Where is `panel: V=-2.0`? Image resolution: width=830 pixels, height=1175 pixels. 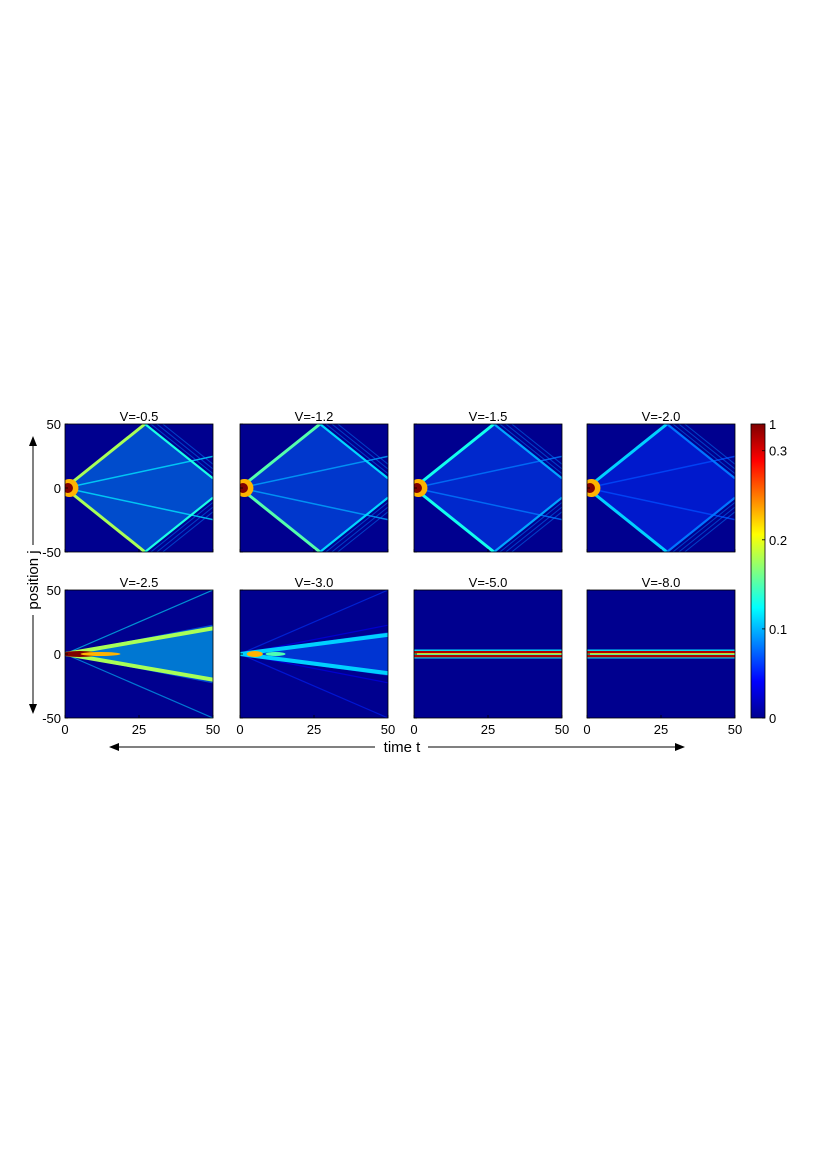
panel: V=-2.0 is located at coordinates (661, 481).